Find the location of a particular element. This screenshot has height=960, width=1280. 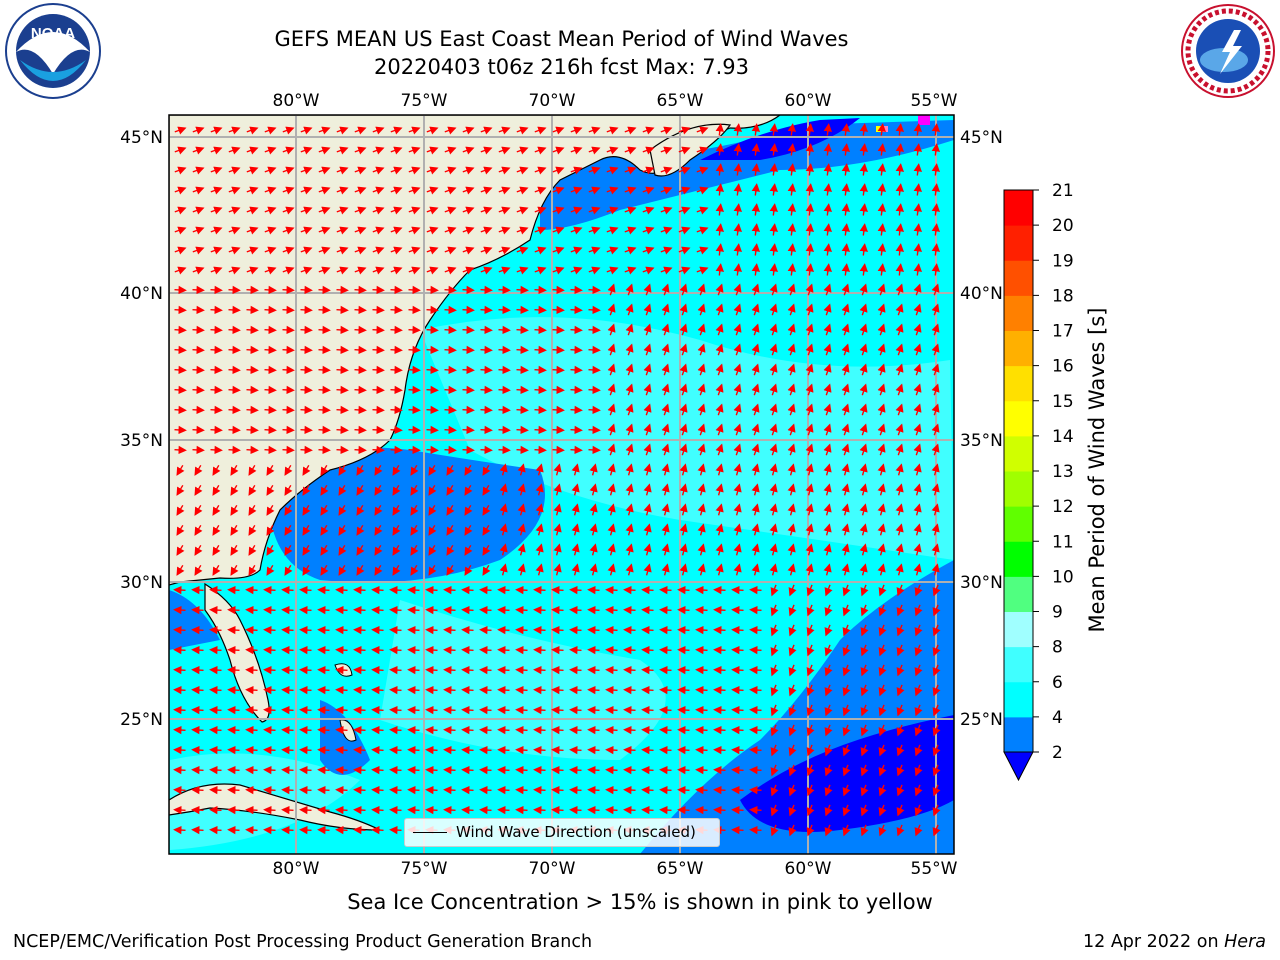

sea-ice-patch is located at coordinates (879, 129).